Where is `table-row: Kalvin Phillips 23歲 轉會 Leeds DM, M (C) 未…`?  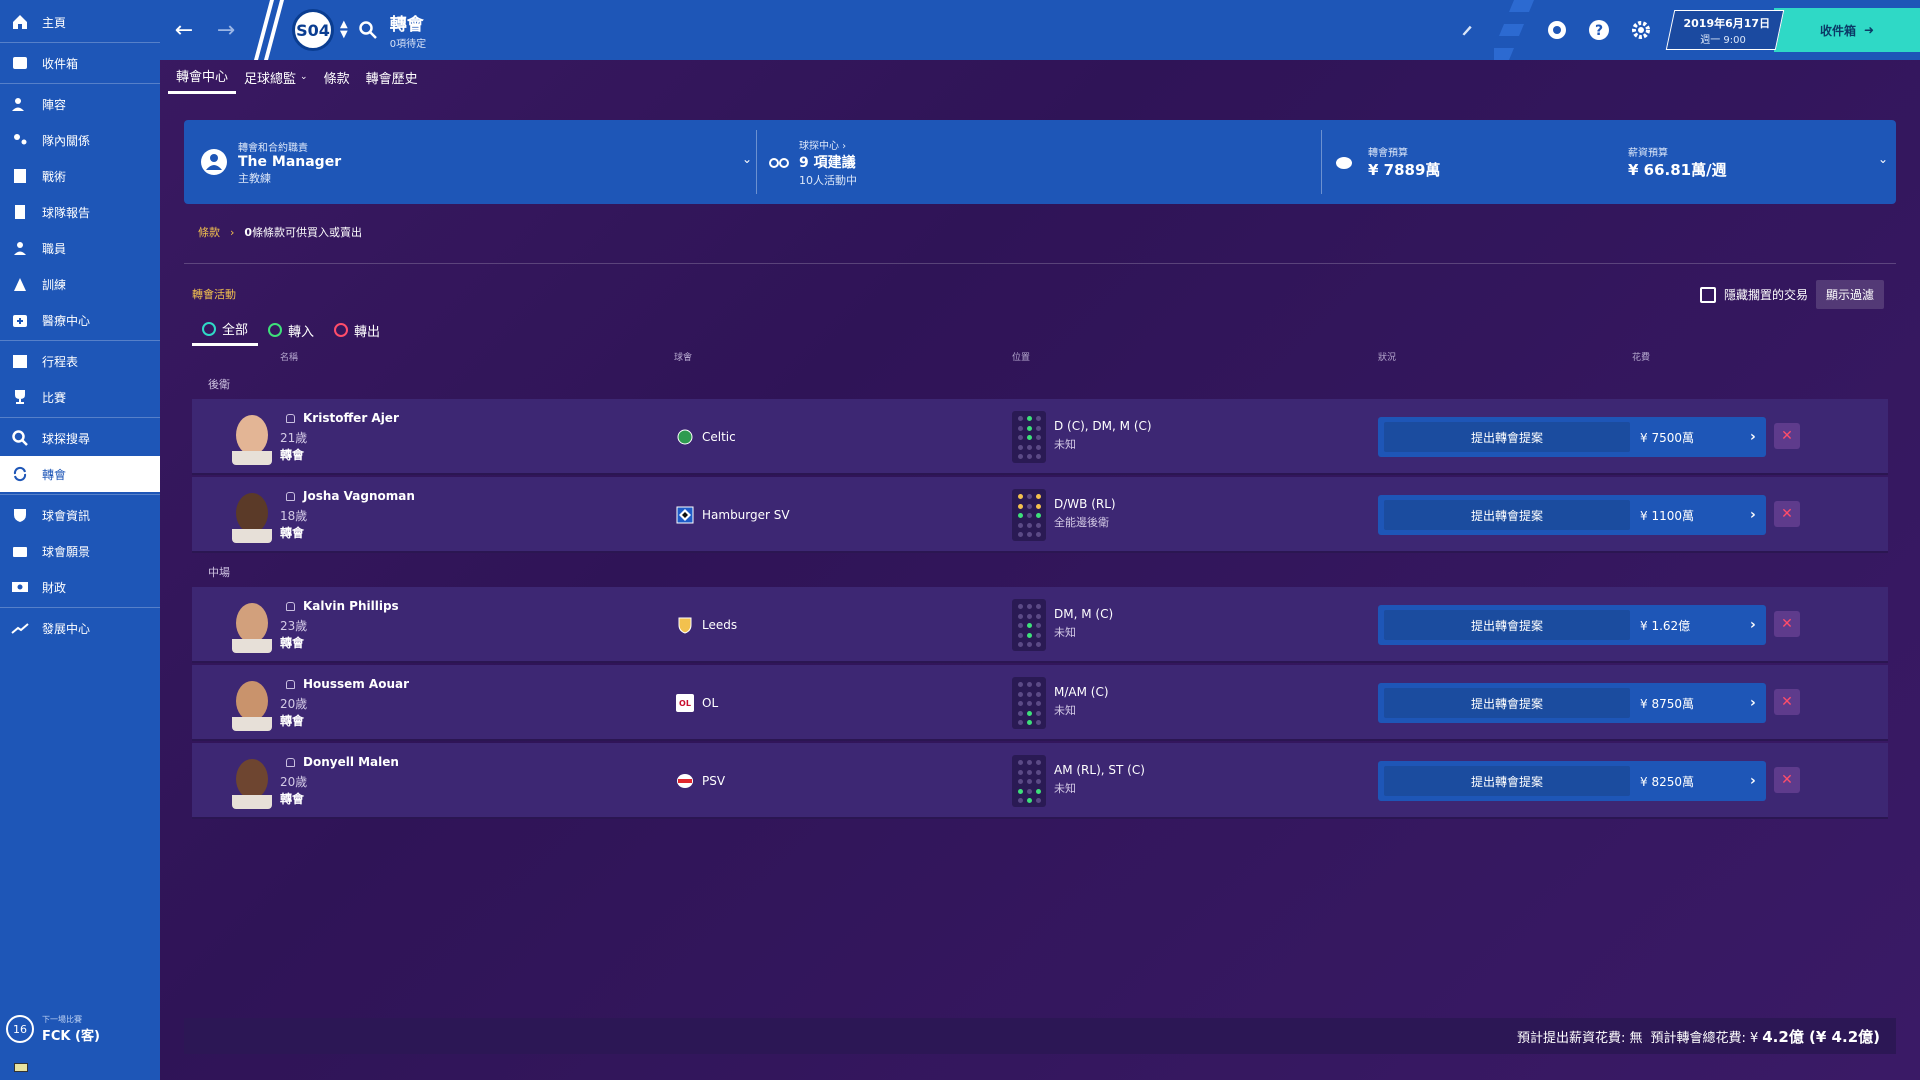
table-row: Kalvin Phillips 23歲 轉會 Leeds DM, M (C) 未… is located at coordinates (1040, 625).